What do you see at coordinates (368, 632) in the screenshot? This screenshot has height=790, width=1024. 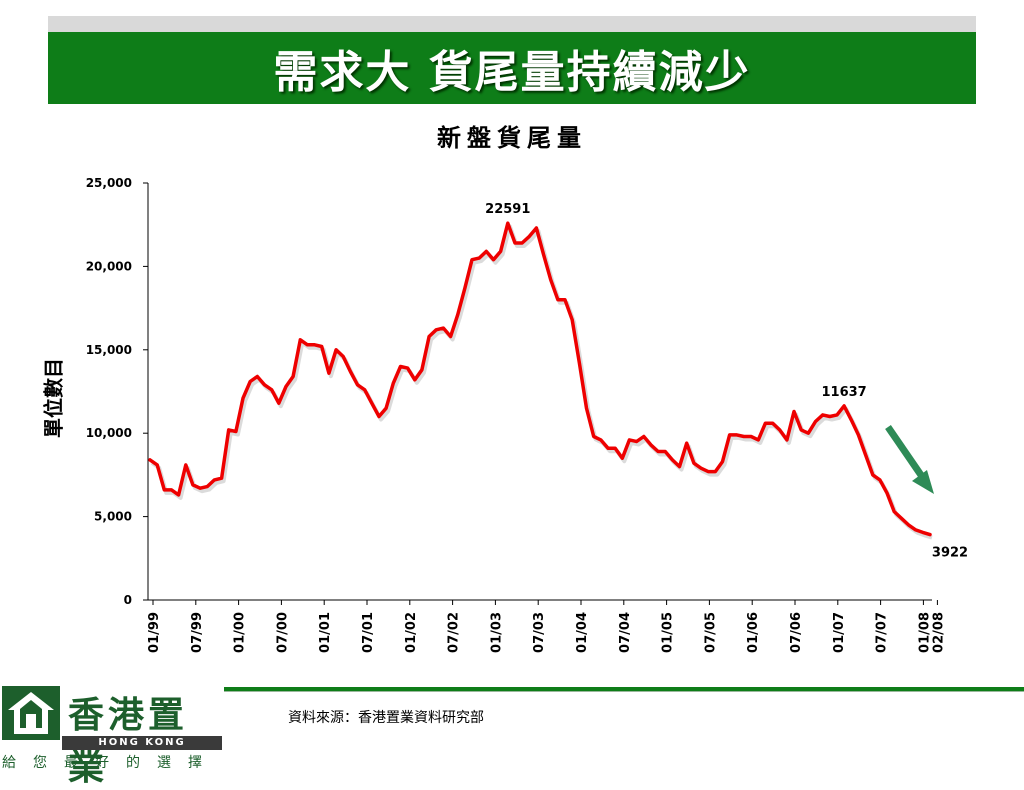 I see `x-tick-label: 07/01` at bounding box center [368, 632].